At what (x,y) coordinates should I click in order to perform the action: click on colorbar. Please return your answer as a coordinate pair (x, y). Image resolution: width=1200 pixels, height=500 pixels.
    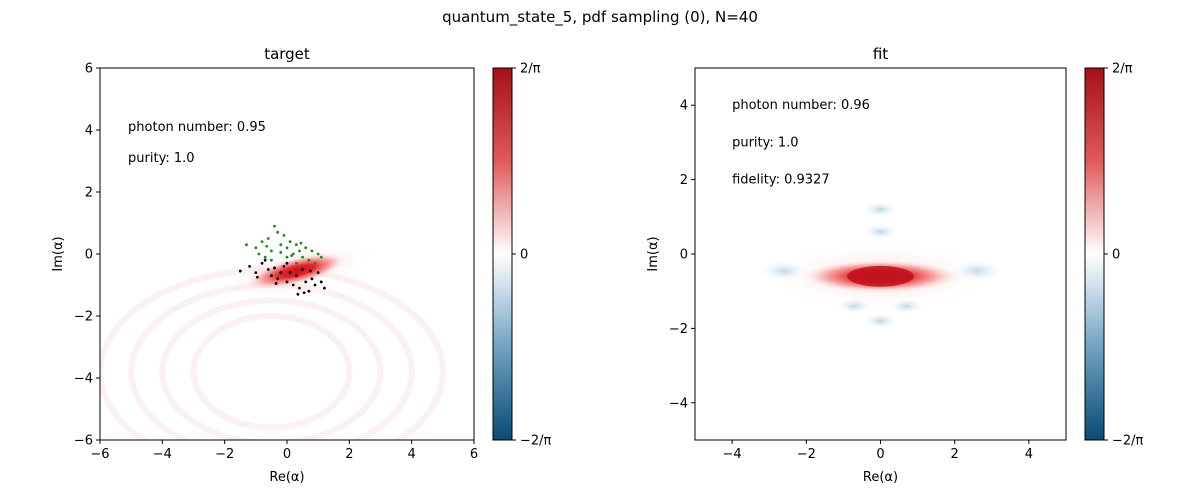
    Looking at the image, I should click on (502, 254).